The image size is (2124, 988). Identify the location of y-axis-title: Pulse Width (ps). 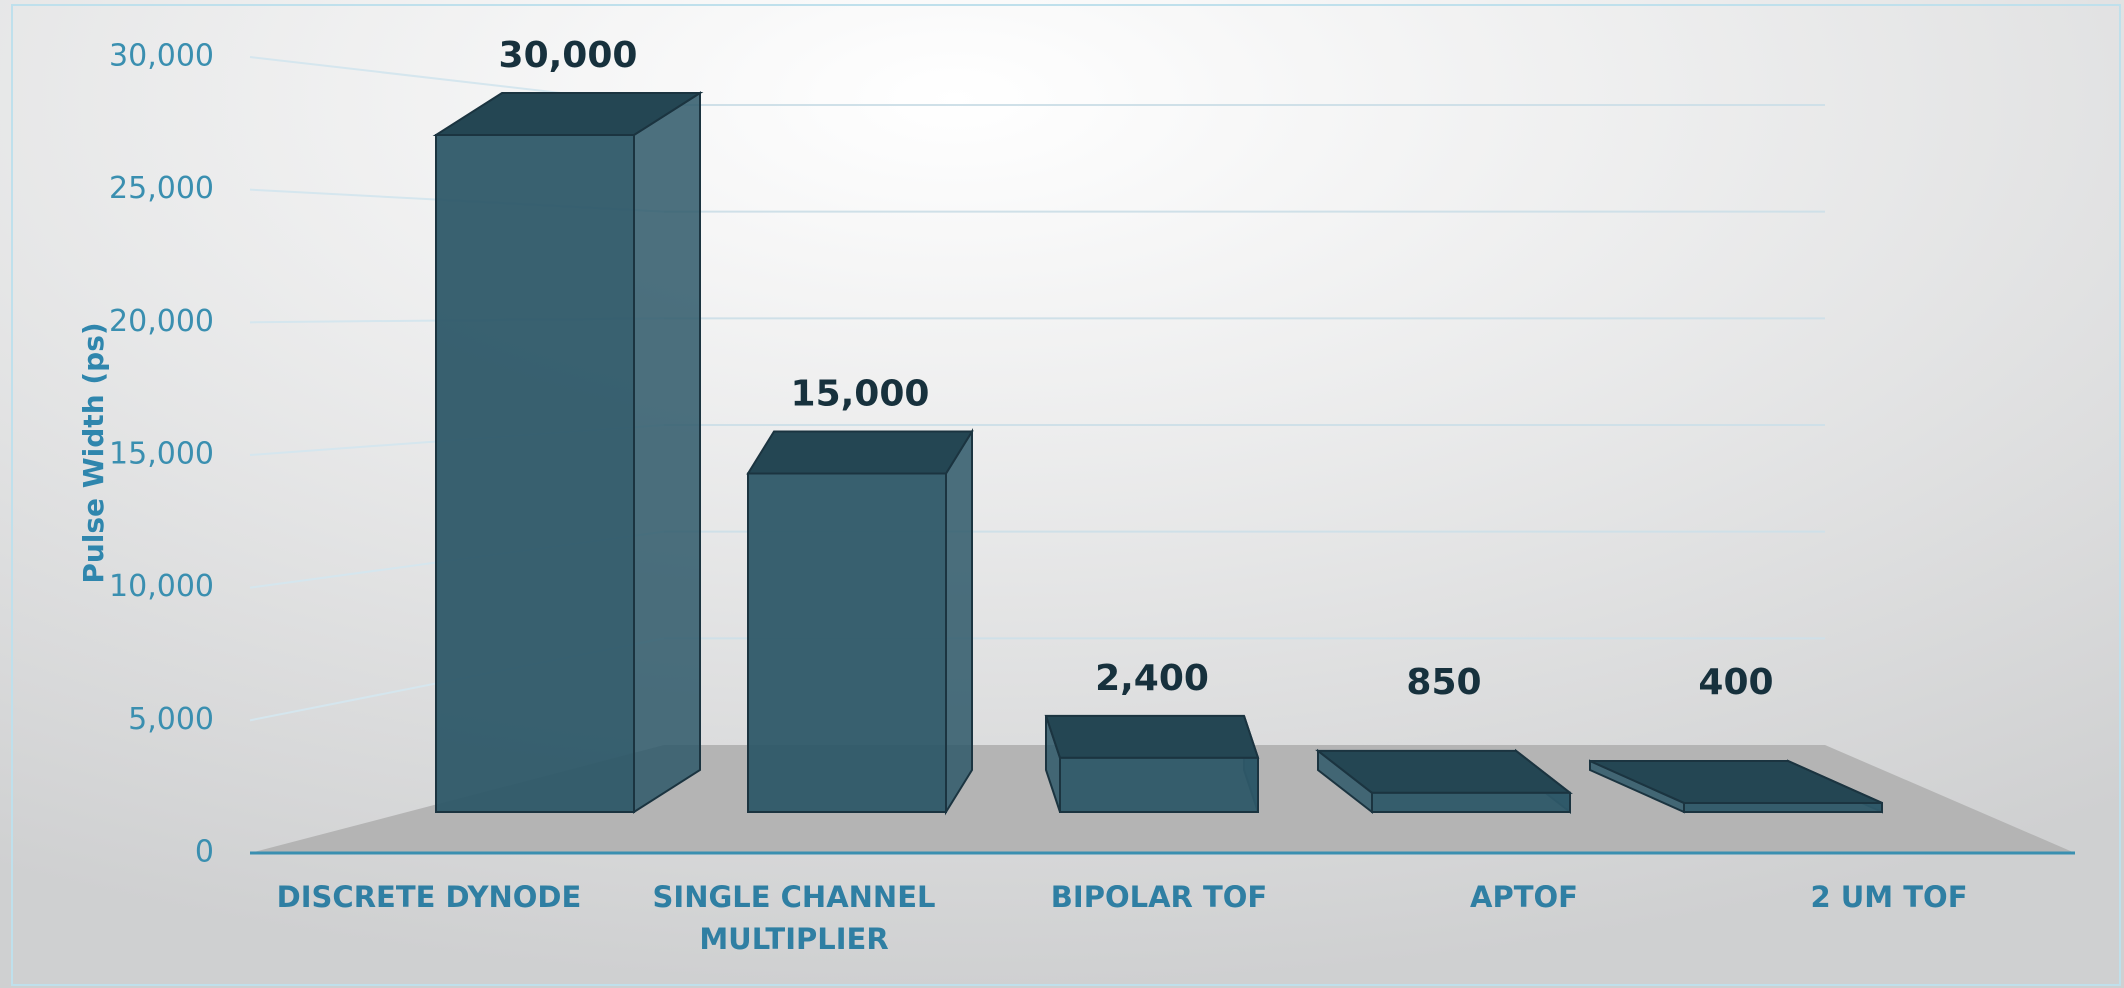
(93, 452).